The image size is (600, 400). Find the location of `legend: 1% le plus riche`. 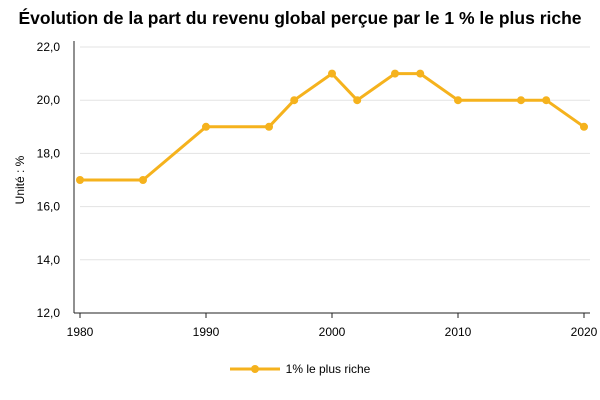

legend: 1% le plus riche is located at coordinates (300, 370).